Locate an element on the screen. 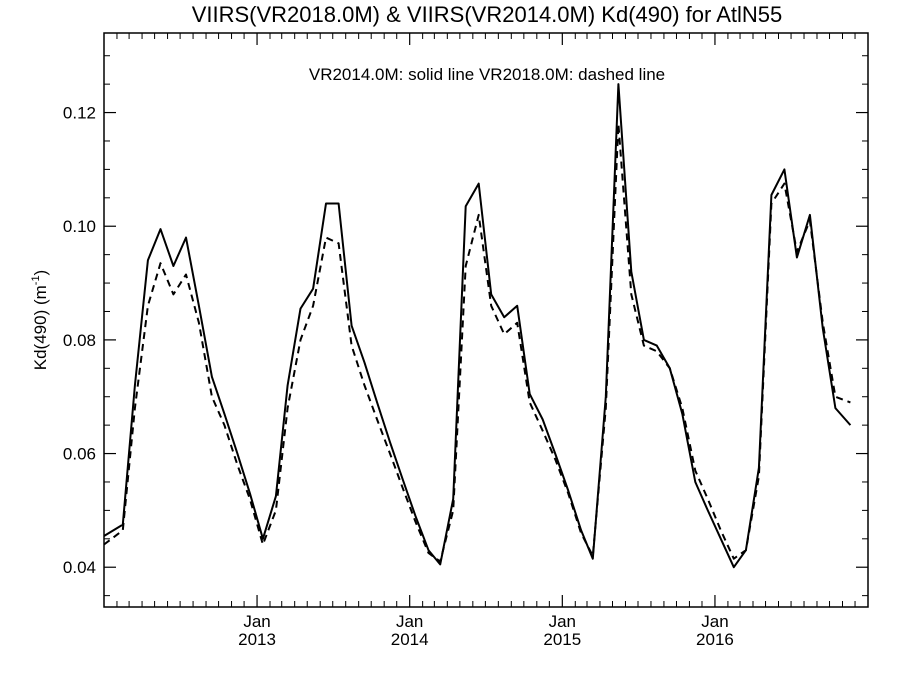 This screenshot has height=675, width=900. y-tick-label: 0.10 is located at coordinates (79, 226).